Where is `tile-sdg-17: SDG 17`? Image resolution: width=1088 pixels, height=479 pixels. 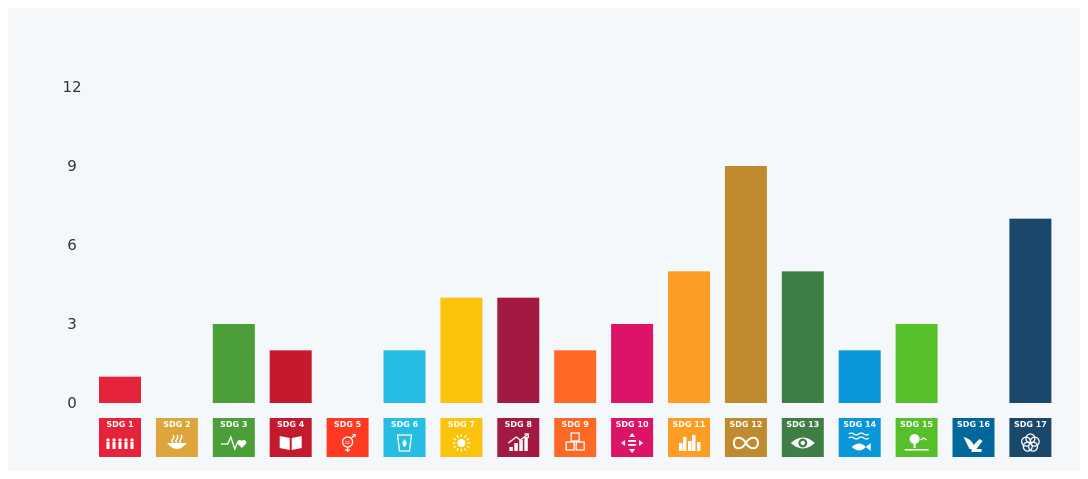 tile-sdg-17: SDG 17 is located at coordinates (1030, 437).